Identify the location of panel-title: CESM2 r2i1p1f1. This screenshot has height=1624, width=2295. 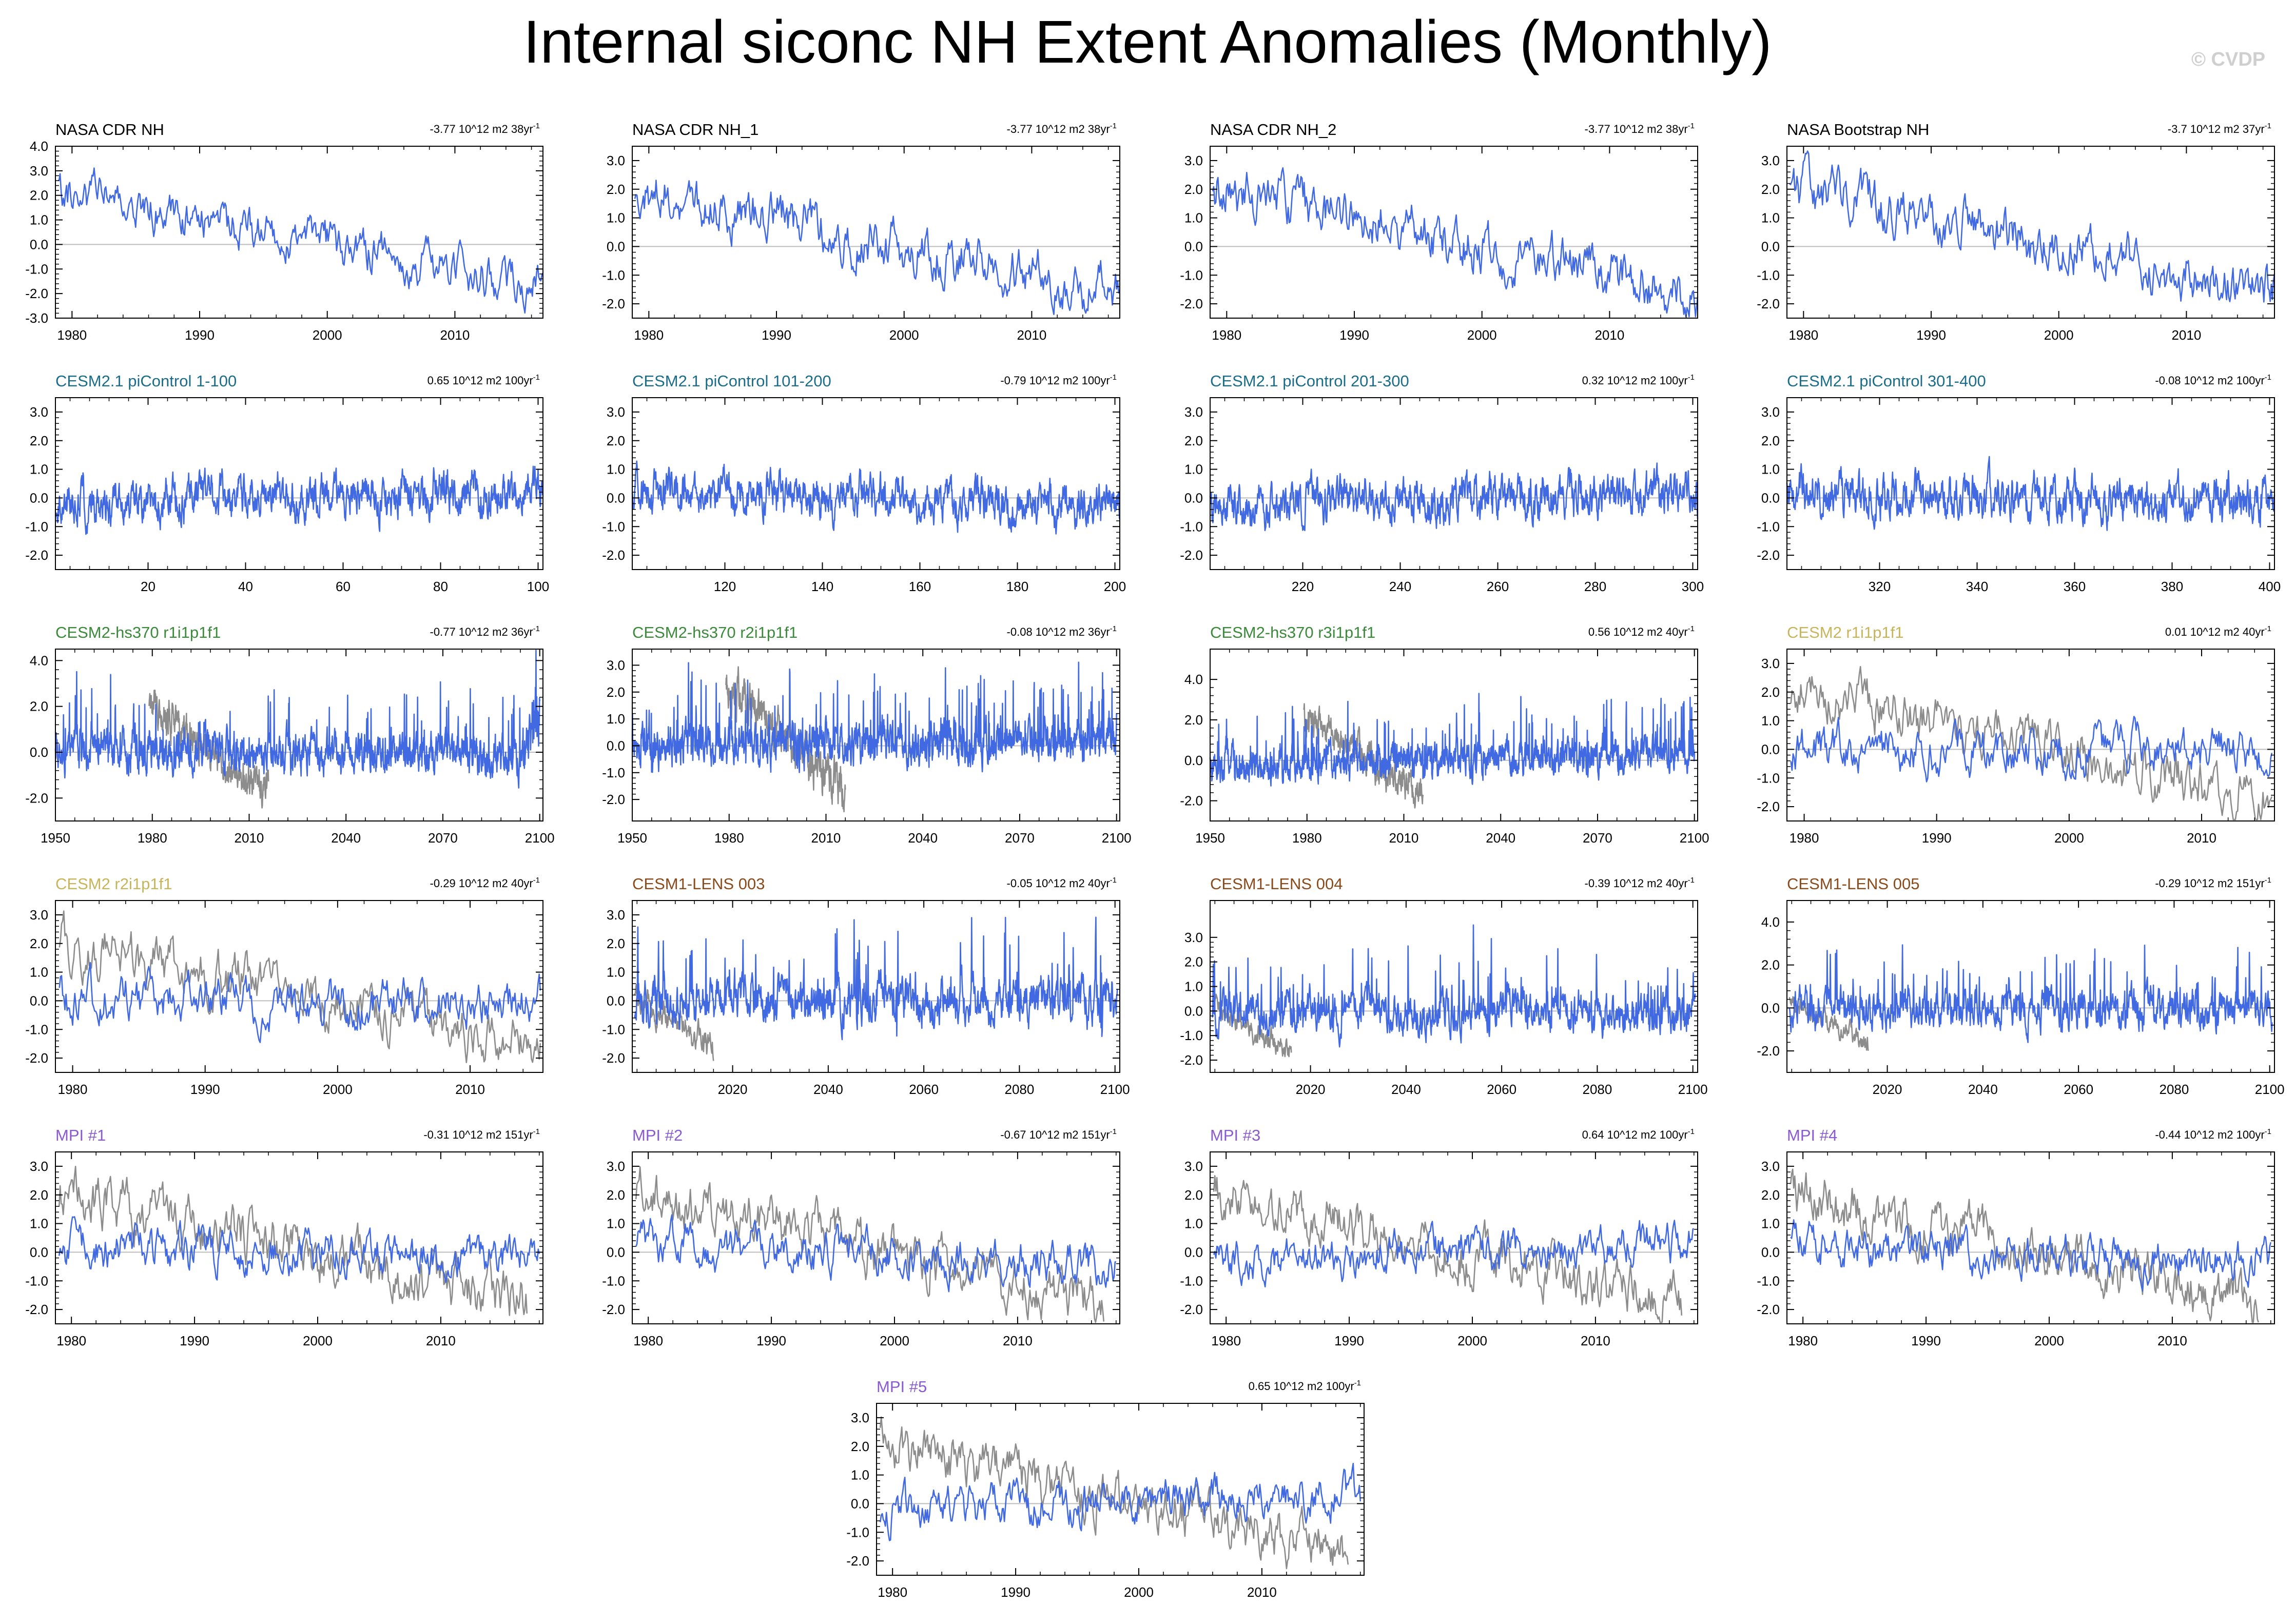
(113, 884).